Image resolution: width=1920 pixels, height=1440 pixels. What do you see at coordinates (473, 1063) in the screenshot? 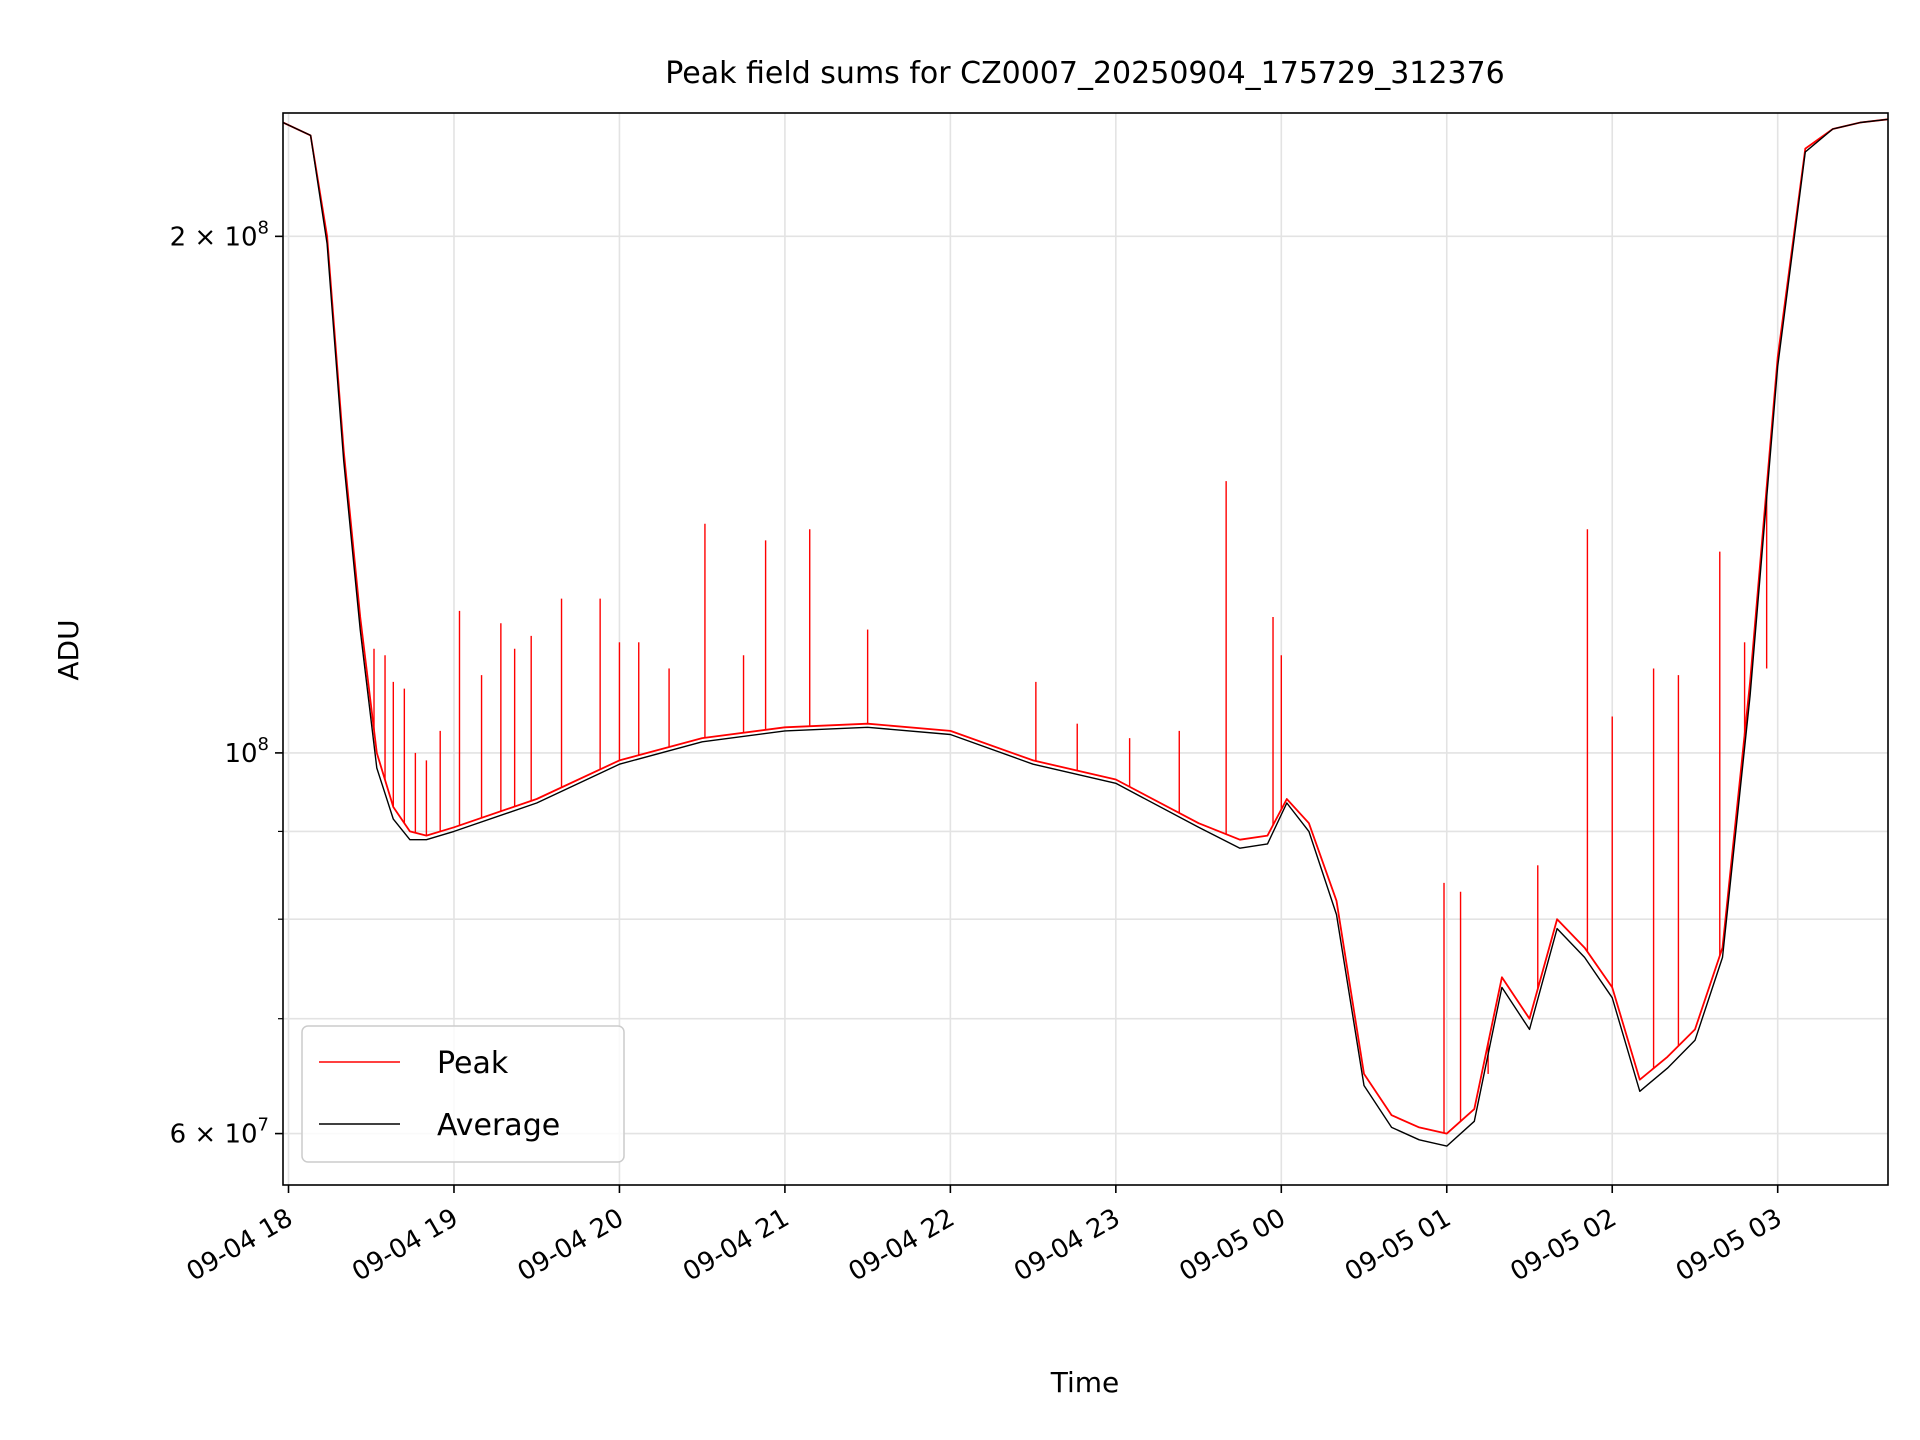
I see `legend-label-peak: Peak` at bounding box center [473, 1063].